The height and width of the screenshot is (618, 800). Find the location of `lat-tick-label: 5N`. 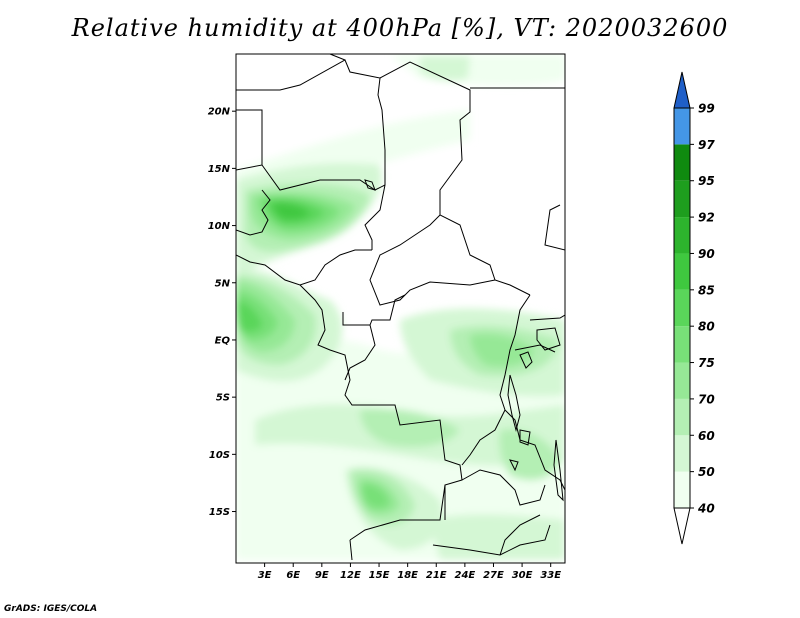

lat-tick-label: 5N is located at coordinates (223, 283).